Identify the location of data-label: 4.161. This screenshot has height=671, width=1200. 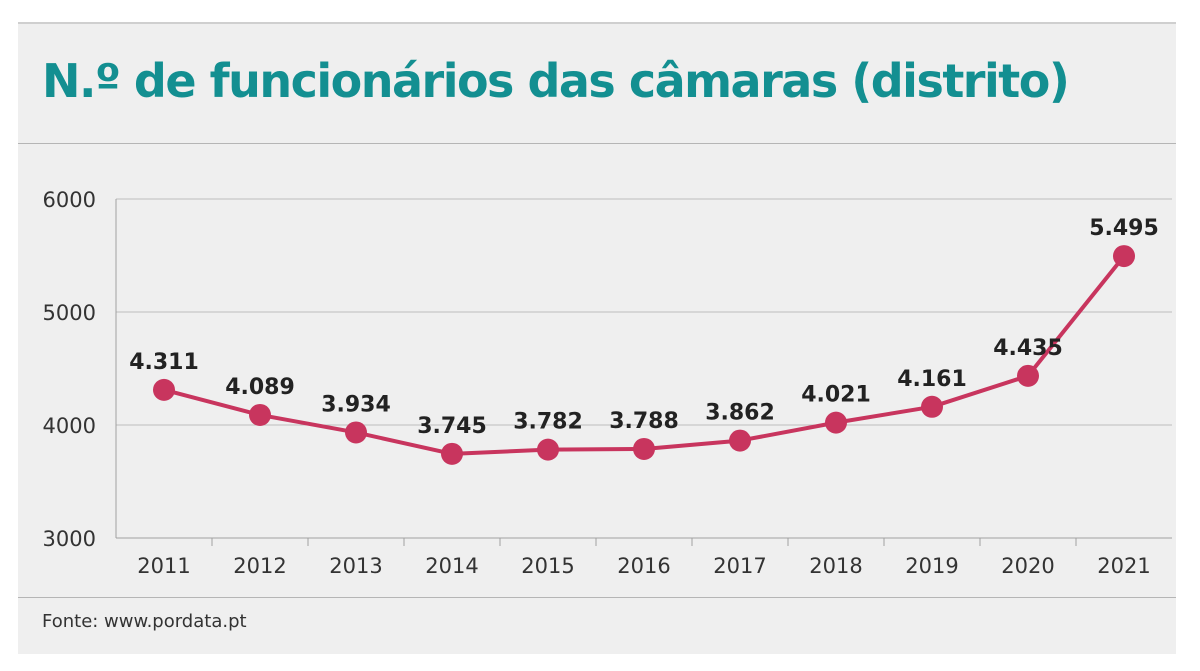
(932, 379).